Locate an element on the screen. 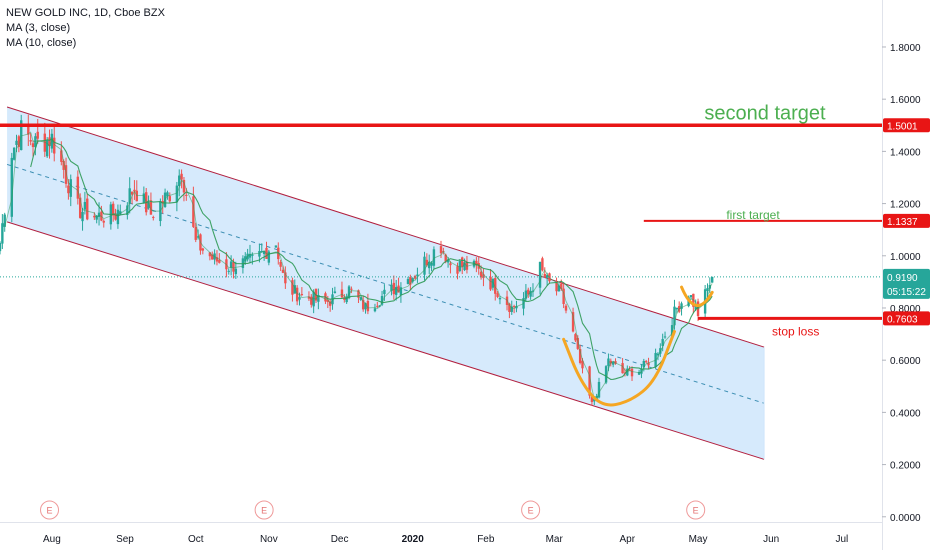 The width and height of the screenshot is (932, 555). first-target-price-tag: 1.1337 is located at coordinates (906, 220).